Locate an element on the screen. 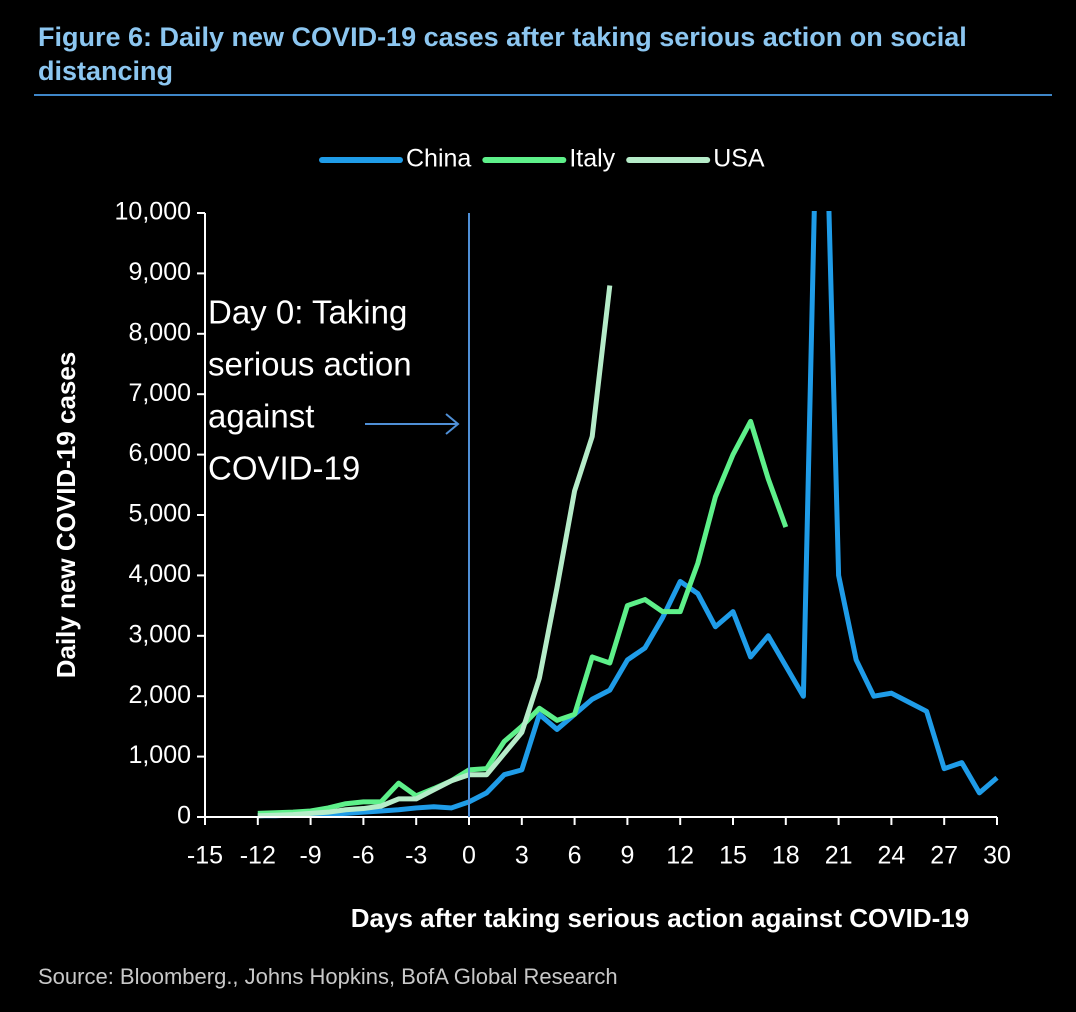  y-tick-label: 0 is located at coordinates (184, 816).